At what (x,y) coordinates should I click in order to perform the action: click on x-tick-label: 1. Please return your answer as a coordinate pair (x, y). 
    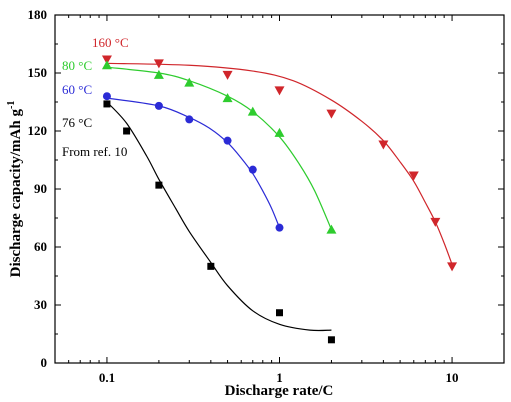
    Looking at the image, I should click on (279, 377).